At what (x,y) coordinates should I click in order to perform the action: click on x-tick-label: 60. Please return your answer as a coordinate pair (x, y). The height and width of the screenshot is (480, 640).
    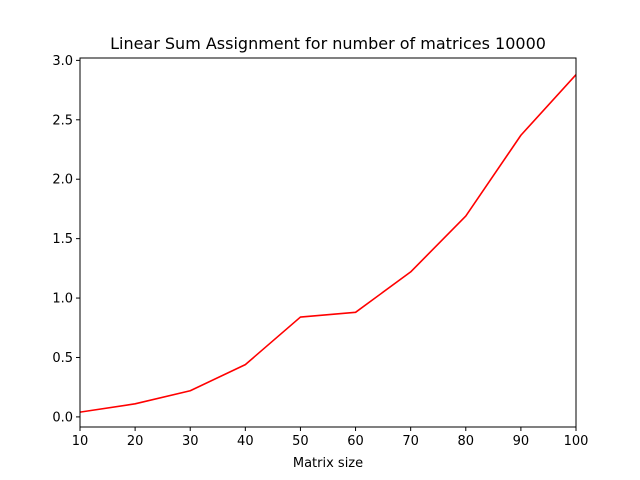
    Looking at the image, I should click on (355, 441).